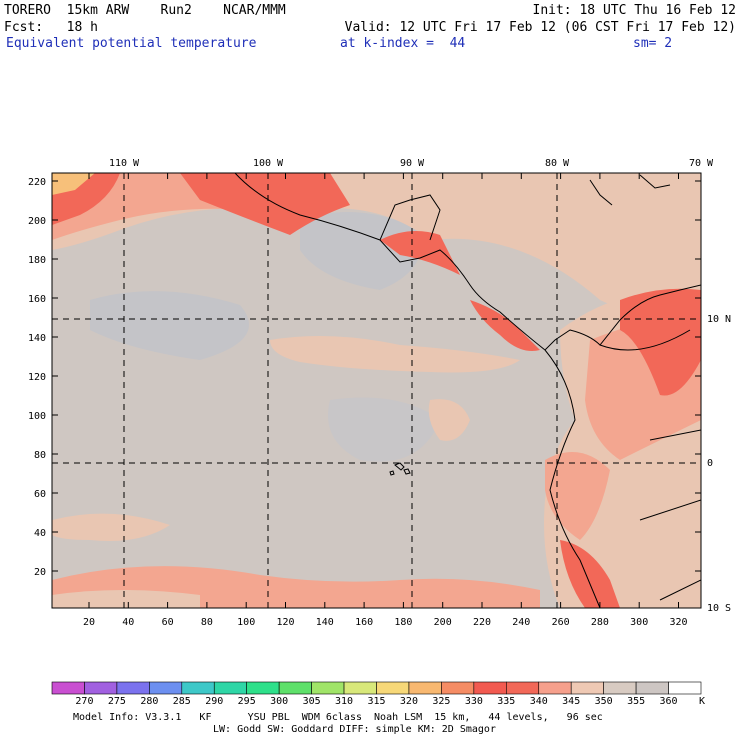 This screenshot has height=740, width=740. Describe the element at coordinates (37, 416) in the screenshot. I see `y-tick-label: 100` at that location.